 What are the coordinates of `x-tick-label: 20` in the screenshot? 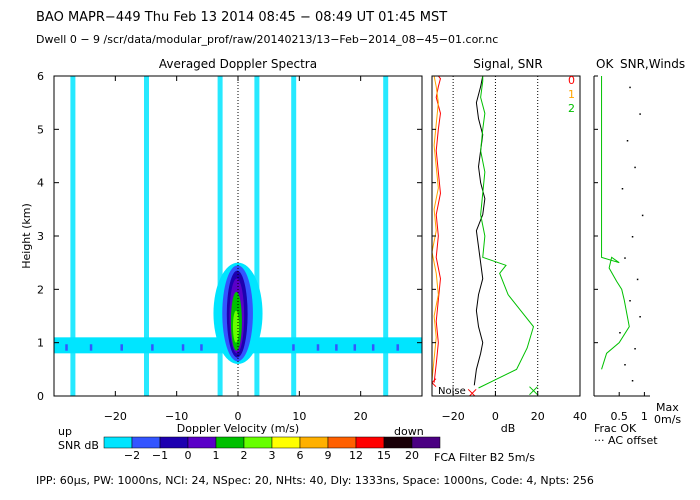 It's located at (361, 416).